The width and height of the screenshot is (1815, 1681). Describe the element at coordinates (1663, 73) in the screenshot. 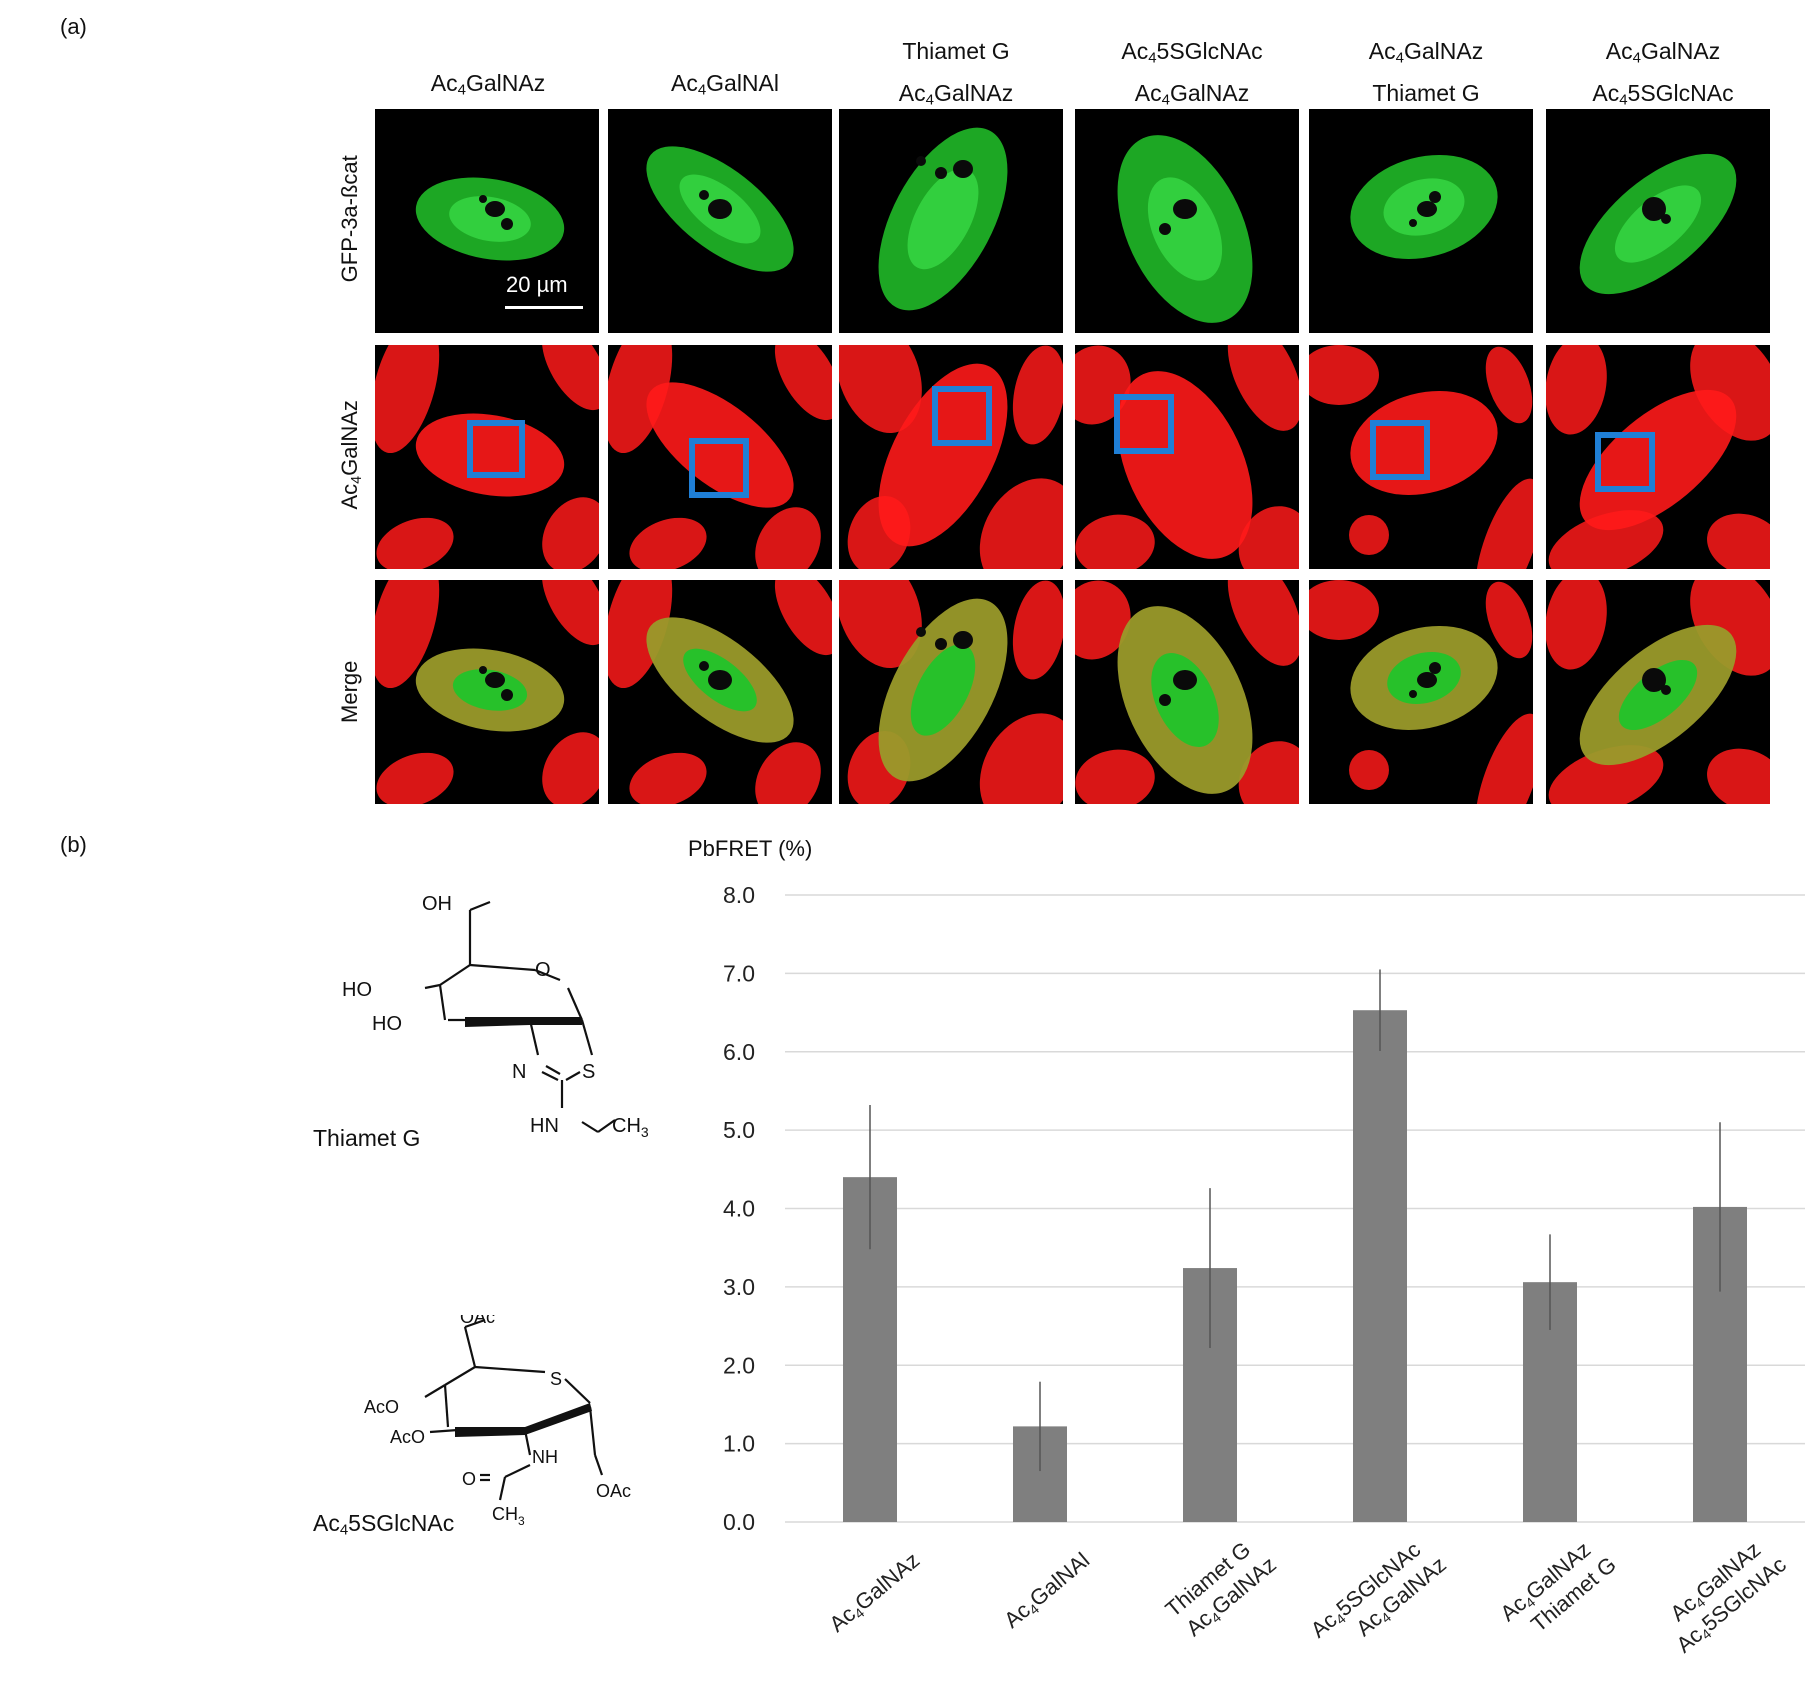

I see `column-header: Ac4GalNAz Ac45SGlcNAc` at that location.